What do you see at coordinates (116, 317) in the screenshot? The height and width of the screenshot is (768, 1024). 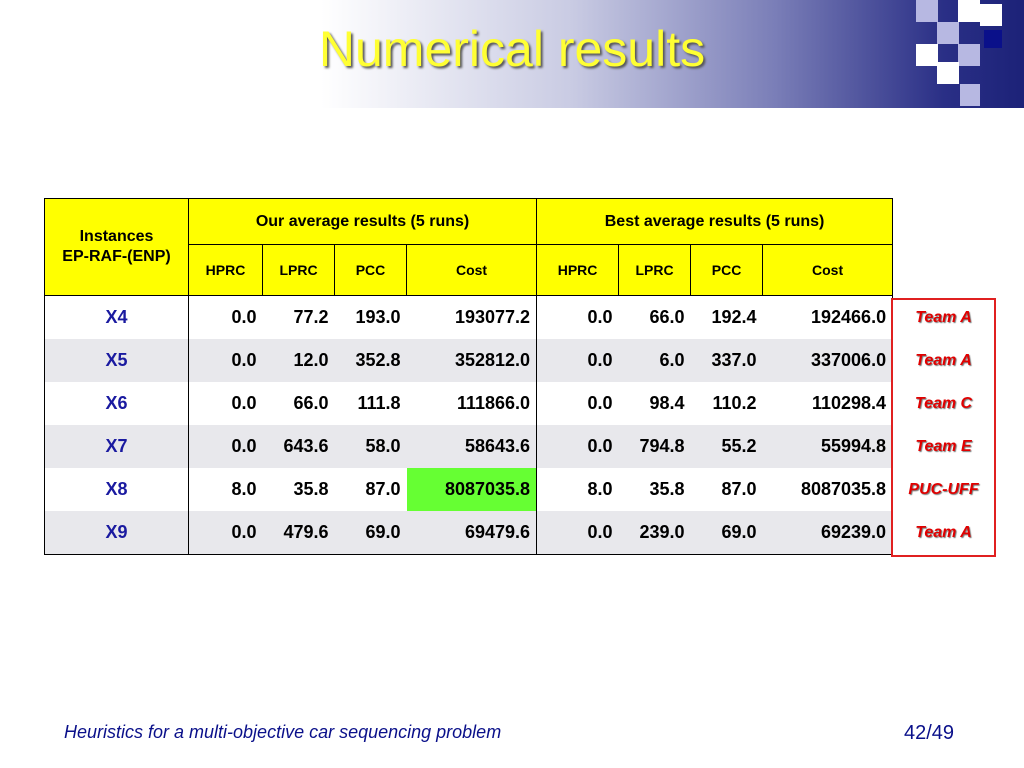 I see `instance-cell: X4` at bounding box center [116, 317].